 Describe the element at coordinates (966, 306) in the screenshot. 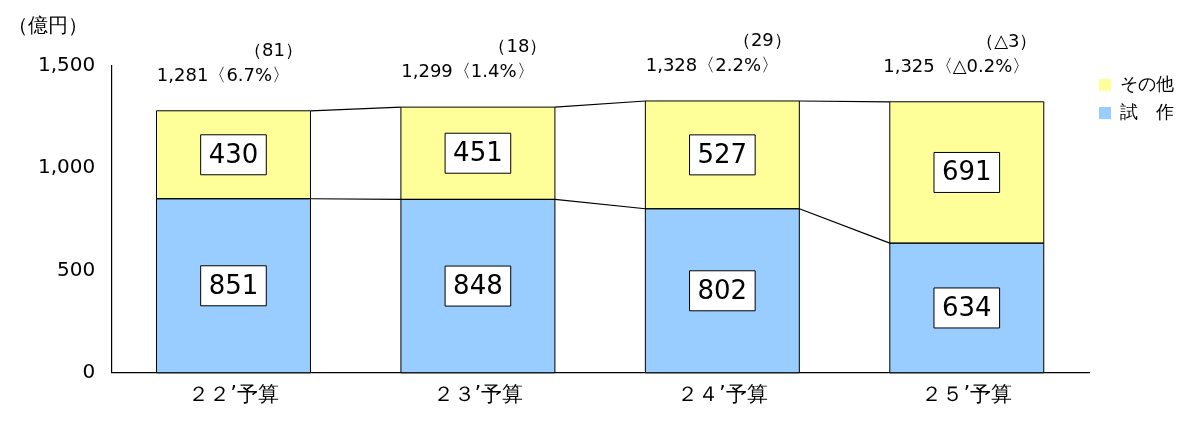

I see `data-label: 634` at that location.